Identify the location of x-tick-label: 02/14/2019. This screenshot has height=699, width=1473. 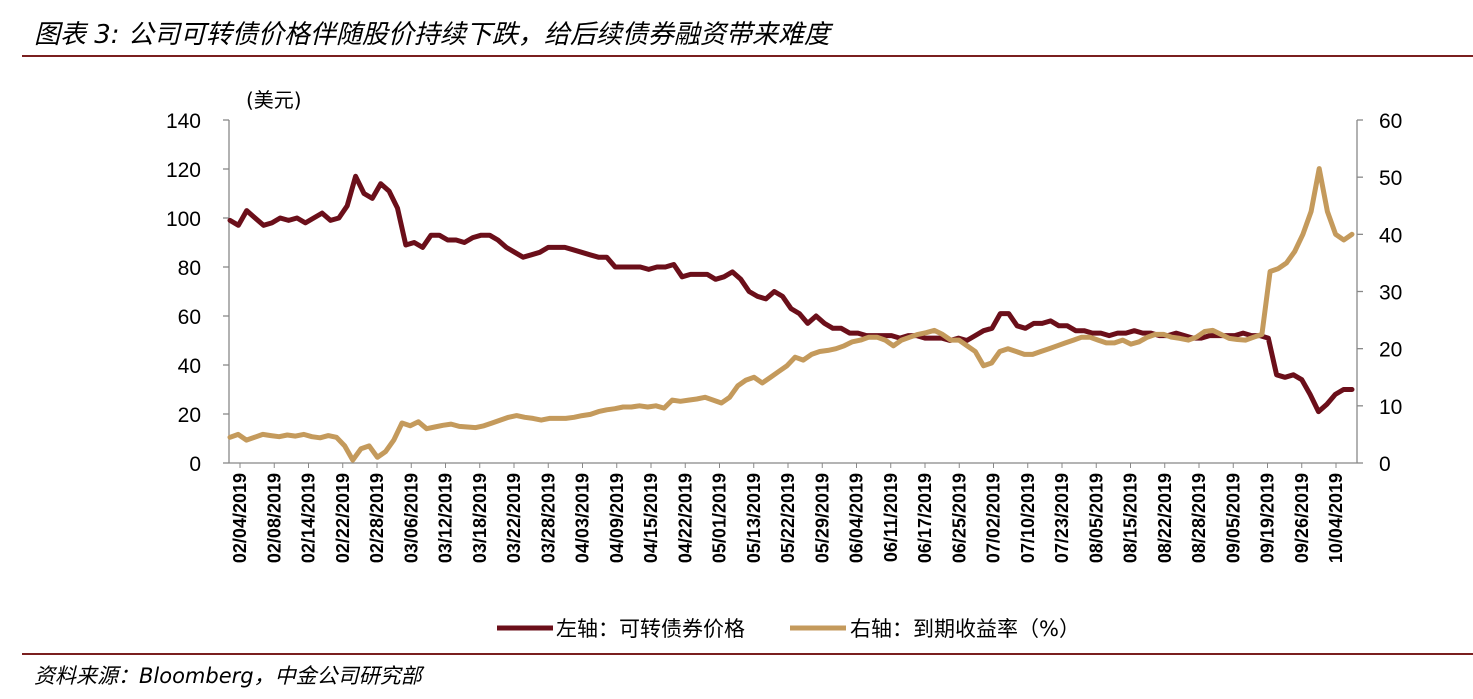
(309, 518).